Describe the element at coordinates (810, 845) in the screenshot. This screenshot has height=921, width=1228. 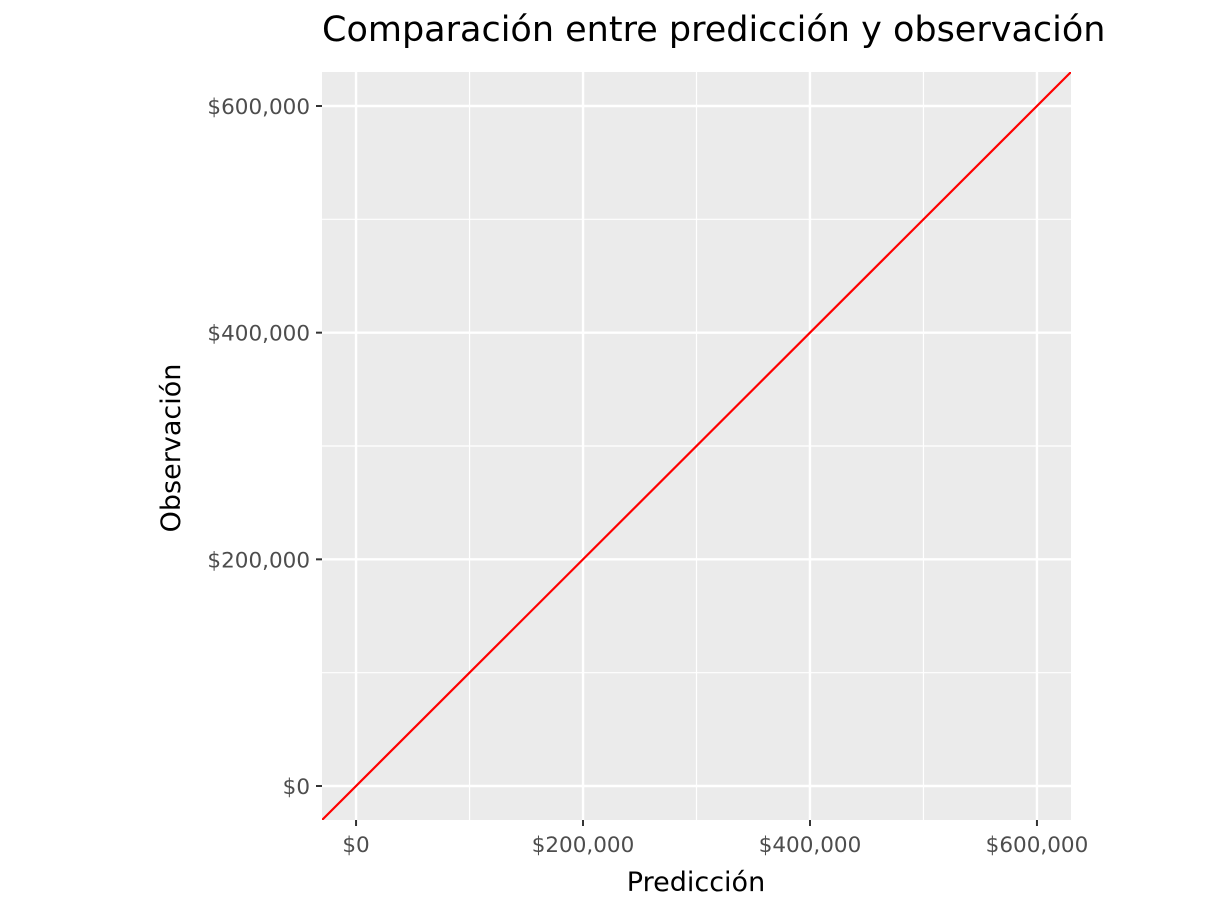
I see `x-tick-label: $400,000` at that location.